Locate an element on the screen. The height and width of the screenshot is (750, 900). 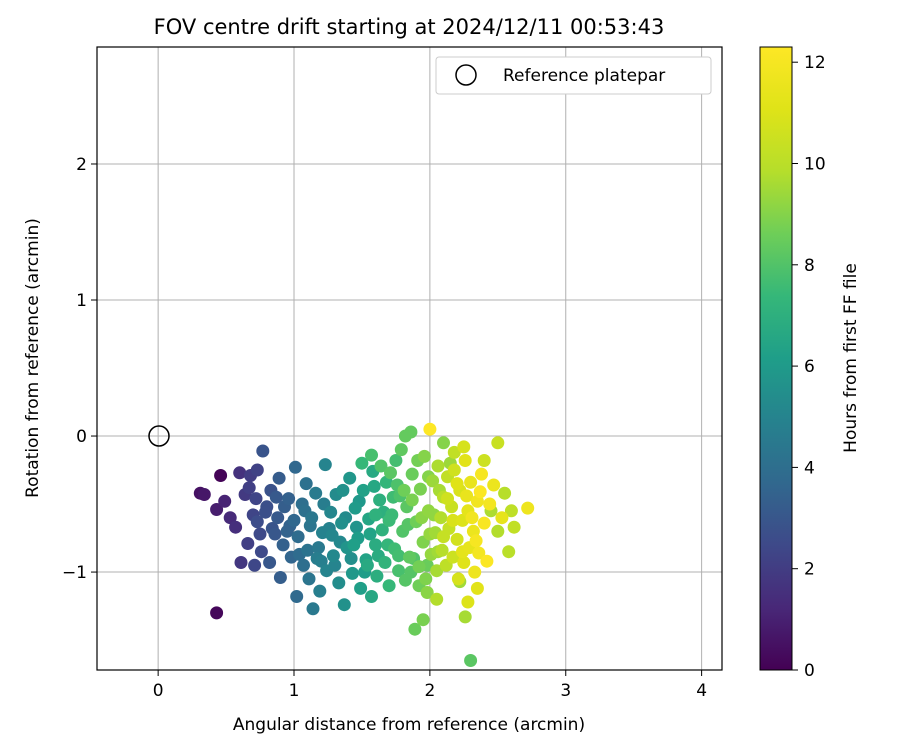
colorbar-label: Hours from first FF file is located at coordinates (851, 358).